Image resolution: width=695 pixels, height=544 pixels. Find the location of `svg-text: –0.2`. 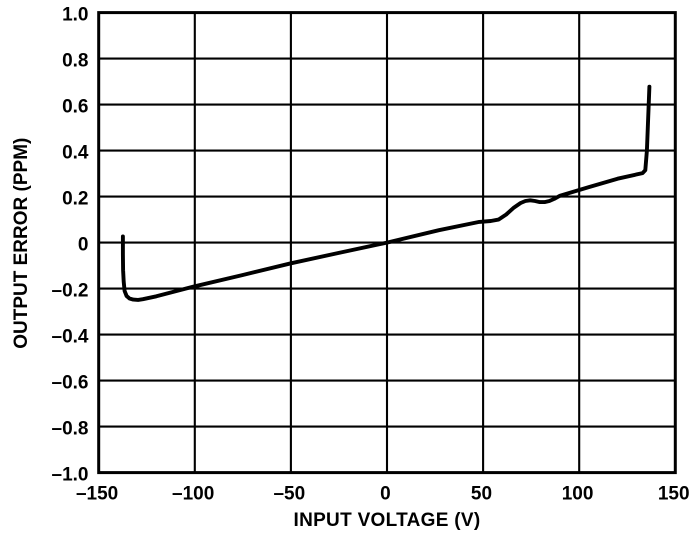

svg-text: –0.2 is located at coordinates (70, 291).